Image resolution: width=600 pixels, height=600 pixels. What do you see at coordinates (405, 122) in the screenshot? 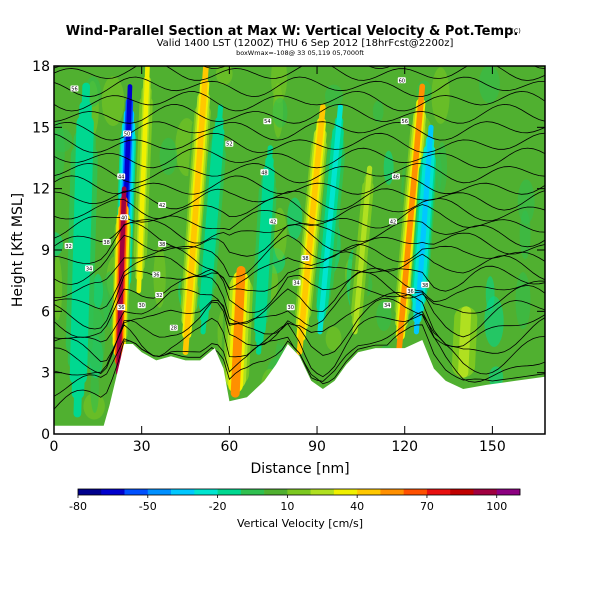
I see `contour-label: 56` at bounding box center [405, 122].